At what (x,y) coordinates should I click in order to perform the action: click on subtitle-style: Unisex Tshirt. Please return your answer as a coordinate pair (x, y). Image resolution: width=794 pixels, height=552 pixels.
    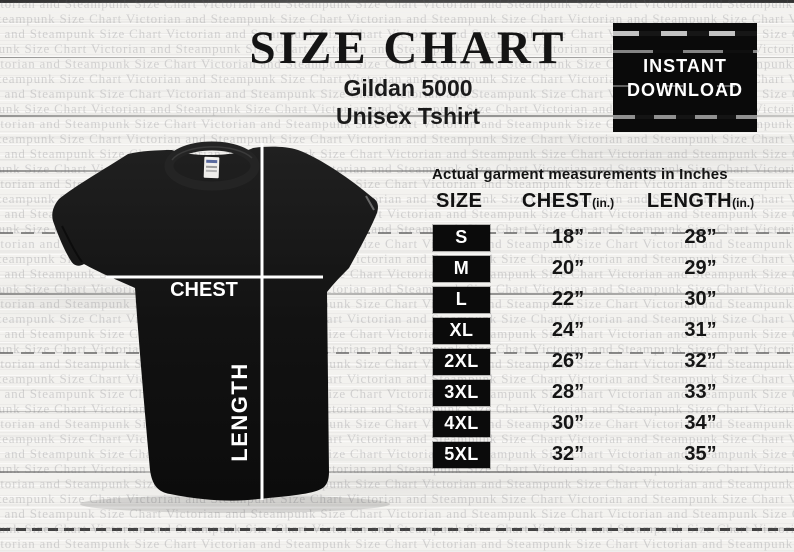
    Looking at the image, I should click on (408, 116).